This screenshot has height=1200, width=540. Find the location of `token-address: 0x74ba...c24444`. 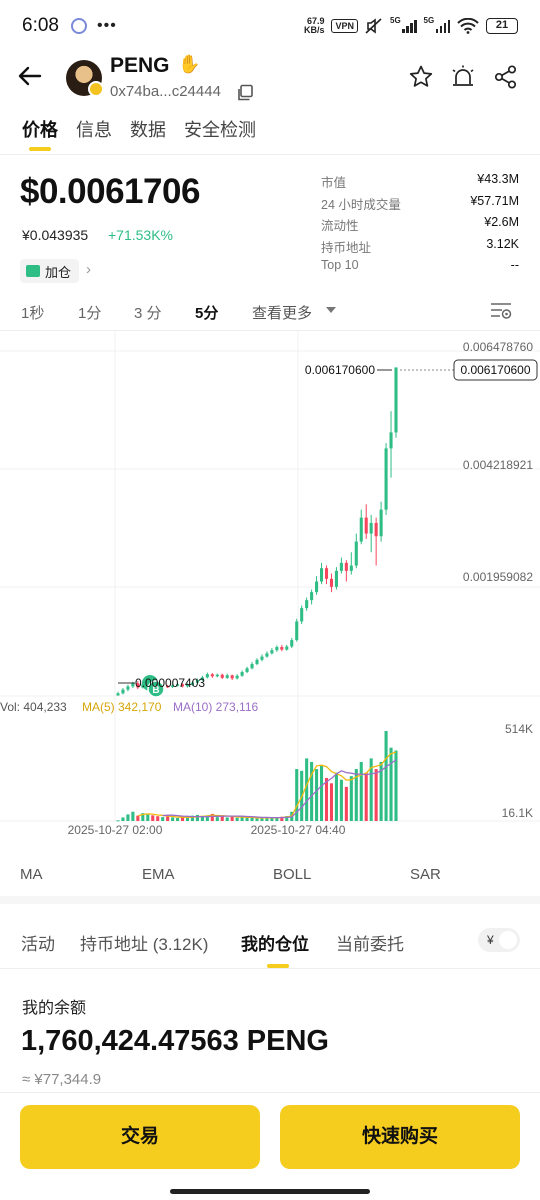

token-address: 0x74ba...c24444 is located at coordinates (165, 91).